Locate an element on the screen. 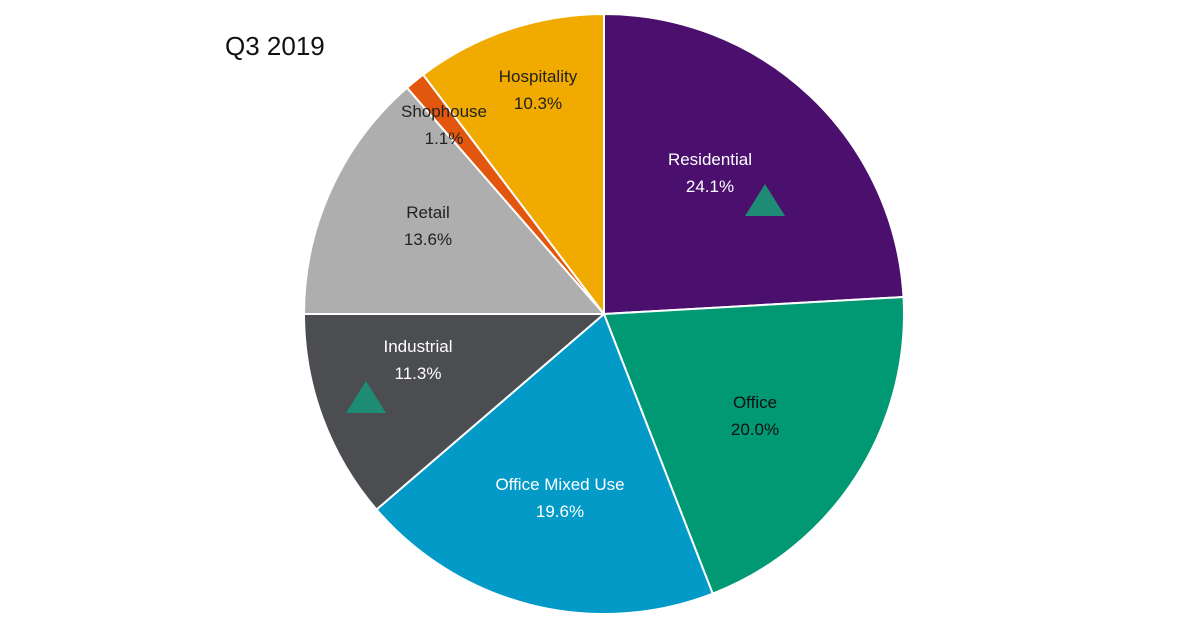 The height and width of the screenshot is (630, 1200). slice-label: Shophouse is located at coordinates (444, 111).